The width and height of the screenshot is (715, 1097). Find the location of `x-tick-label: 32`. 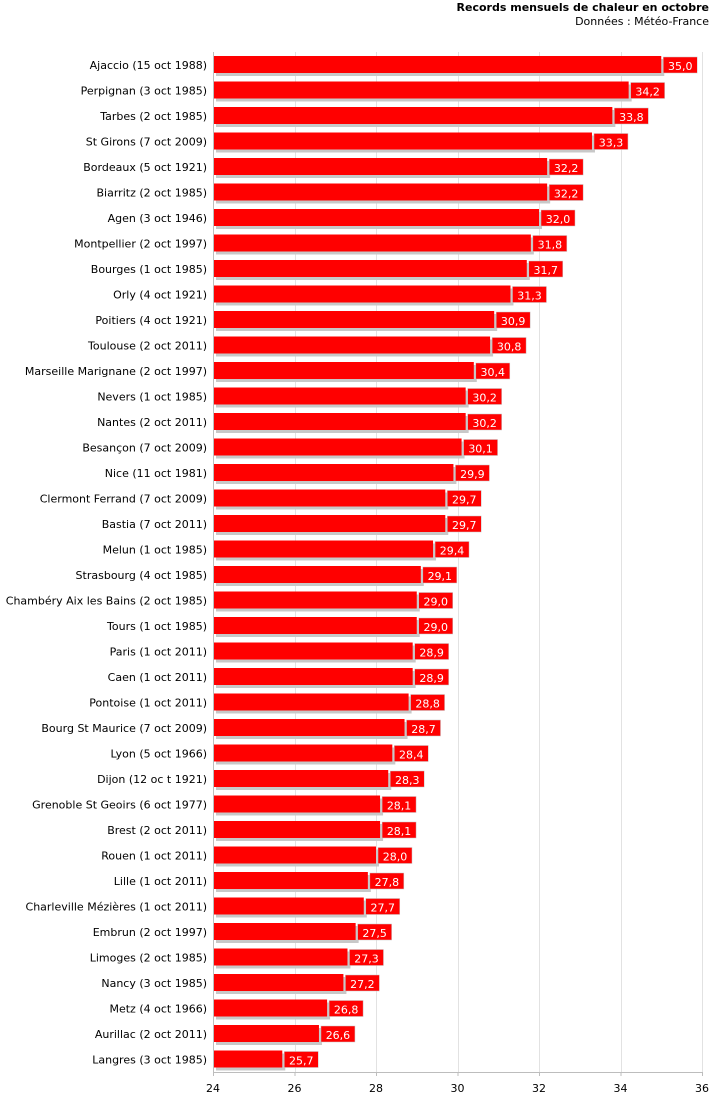

x-tick-label: 32 is located at coordinates (539, 1088).